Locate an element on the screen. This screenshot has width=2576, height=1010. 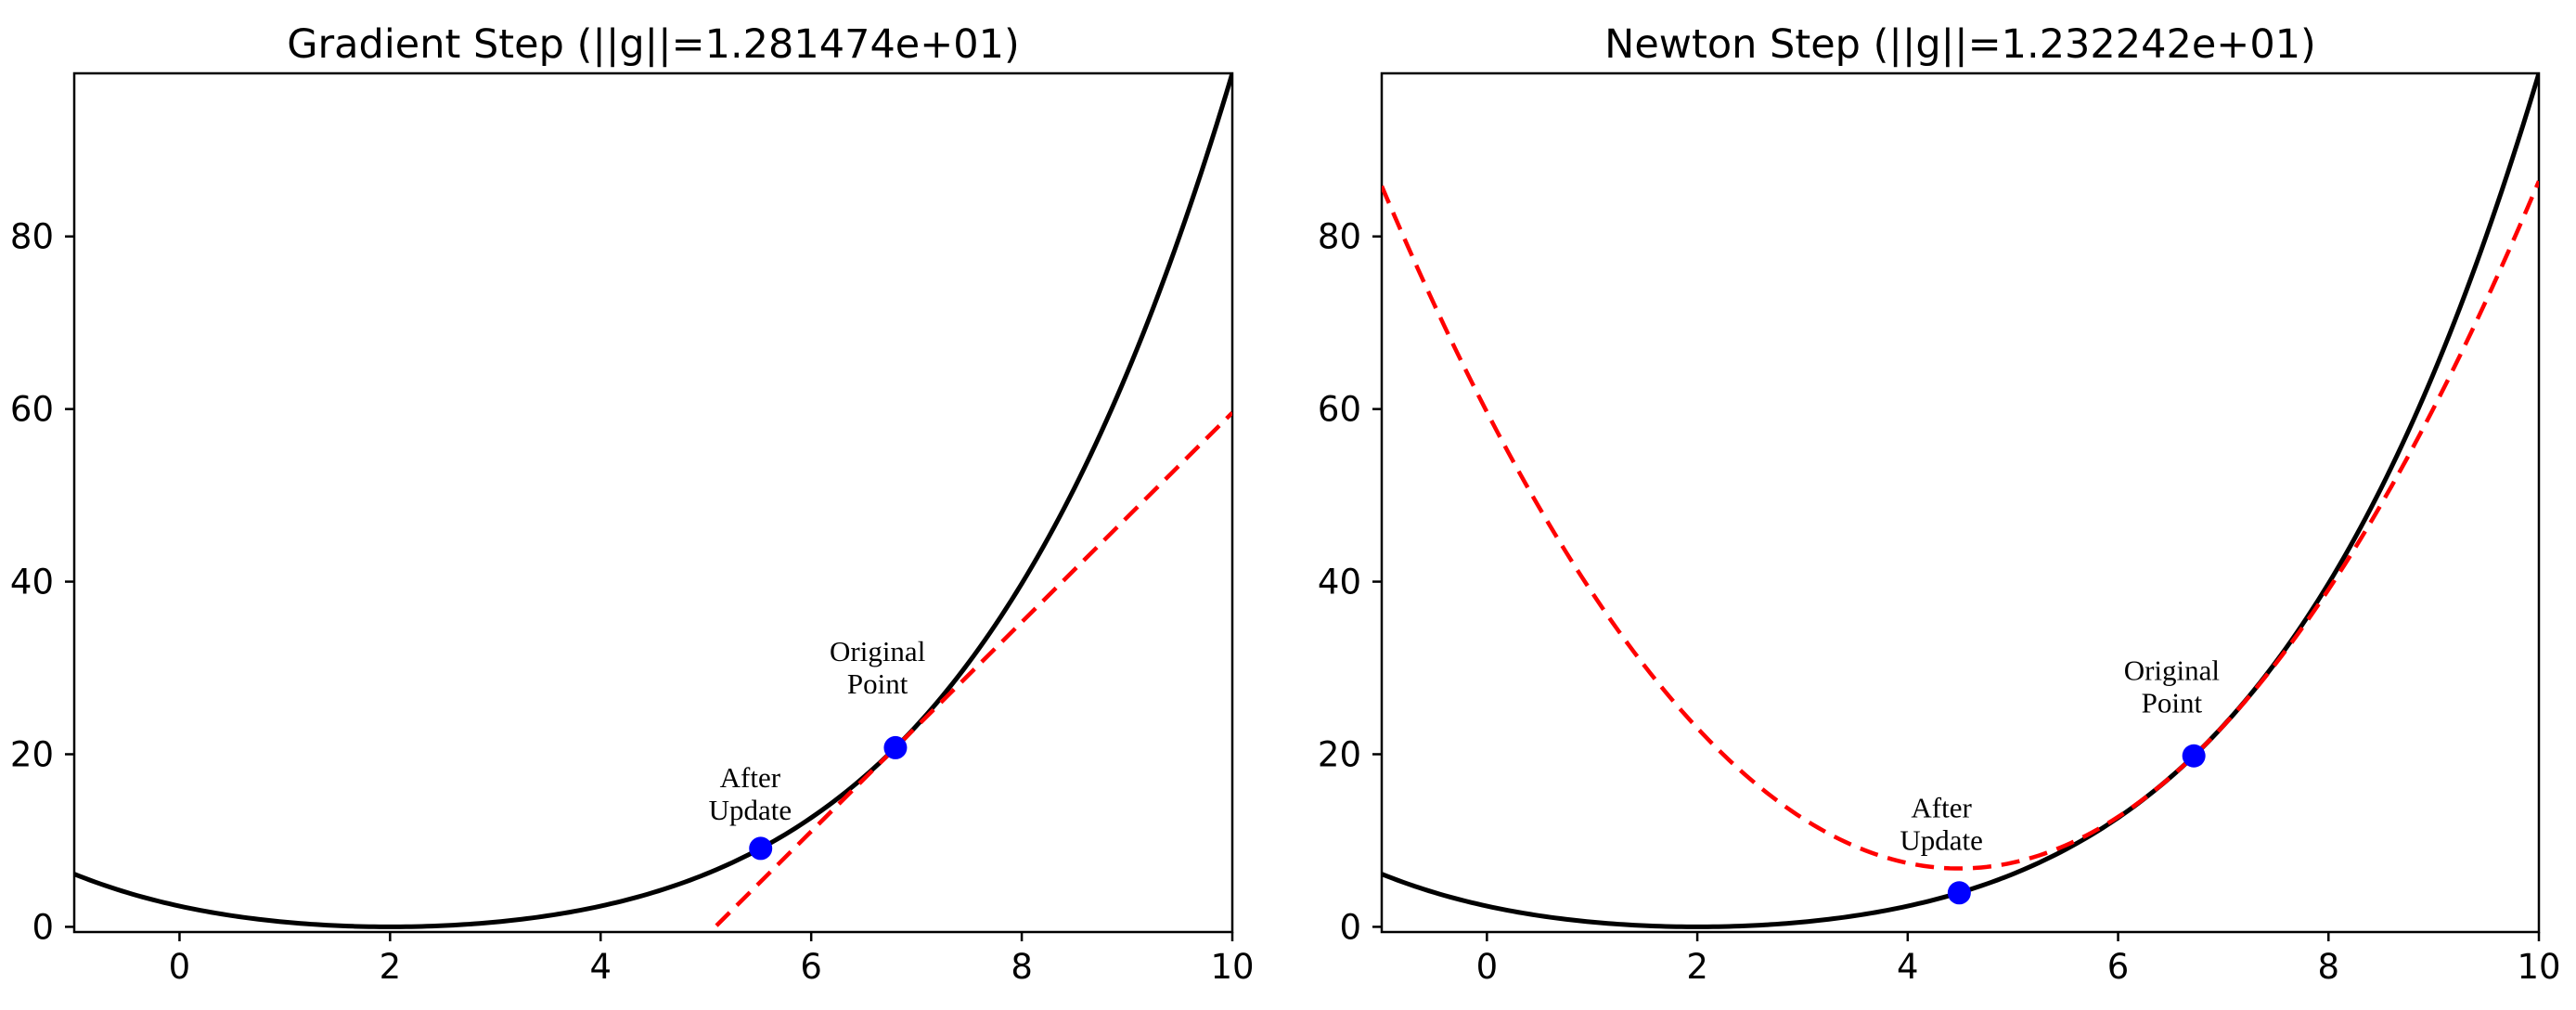
tangent-line is located at coordinates (974, 669).